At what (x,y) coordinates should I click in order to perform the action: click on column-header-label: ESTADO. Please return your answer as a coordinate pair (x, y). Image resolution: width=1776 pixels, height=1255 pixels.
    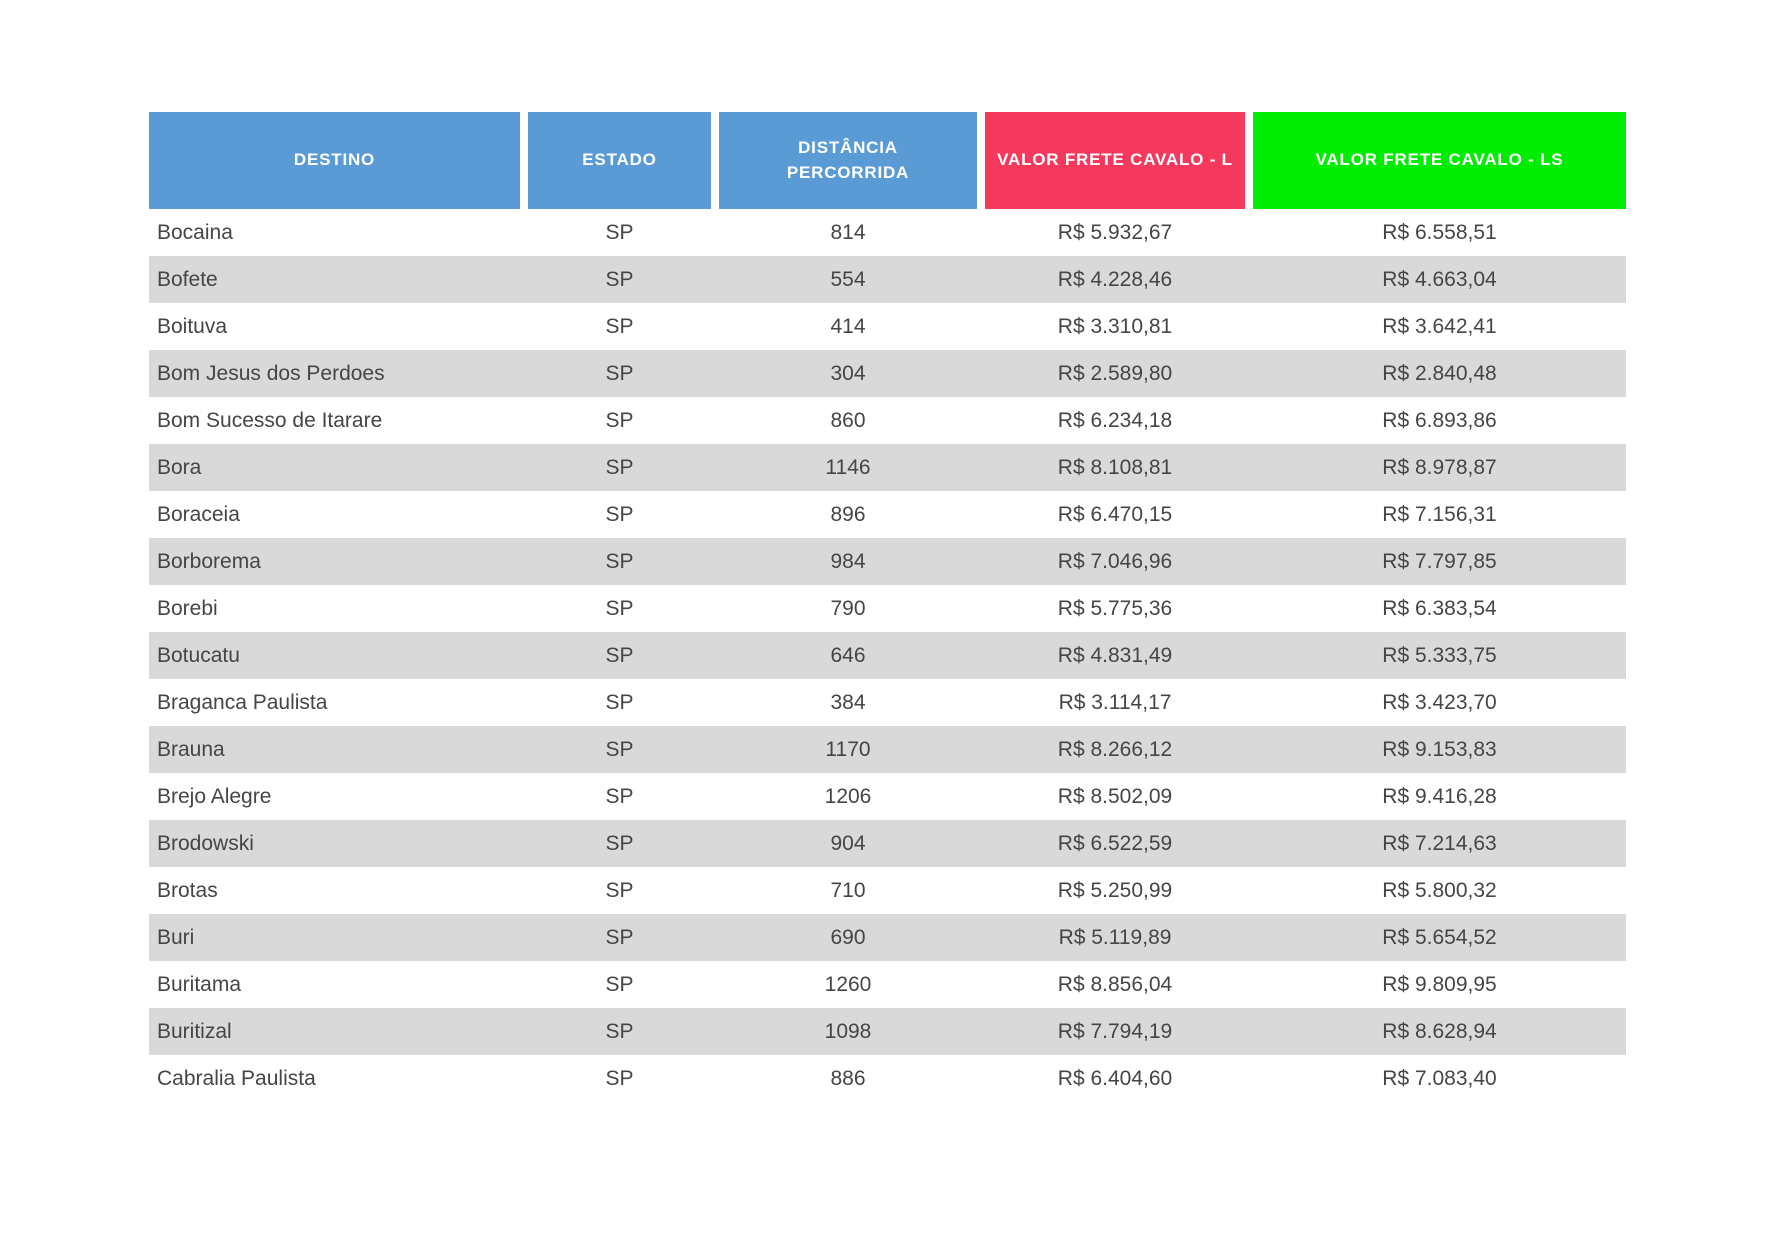
    Looking at the image, I should click on (619, 160).